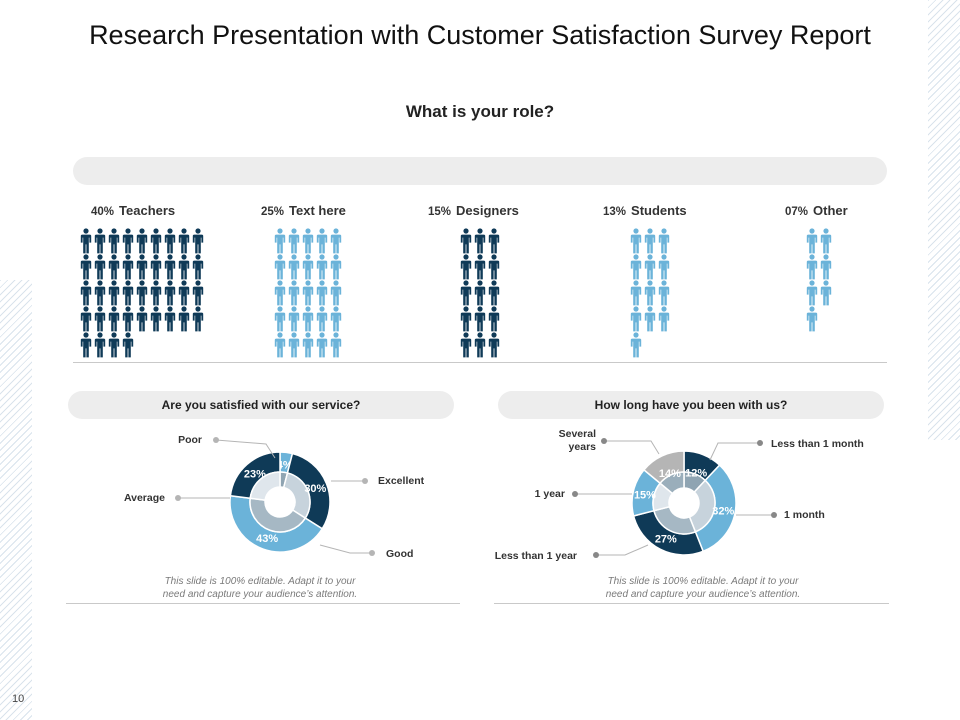 This screenshot has width=960, height=720. Describe the element at coordinates (480, 111) in the screenshot. I see `role-question: What is your role?` at that location.